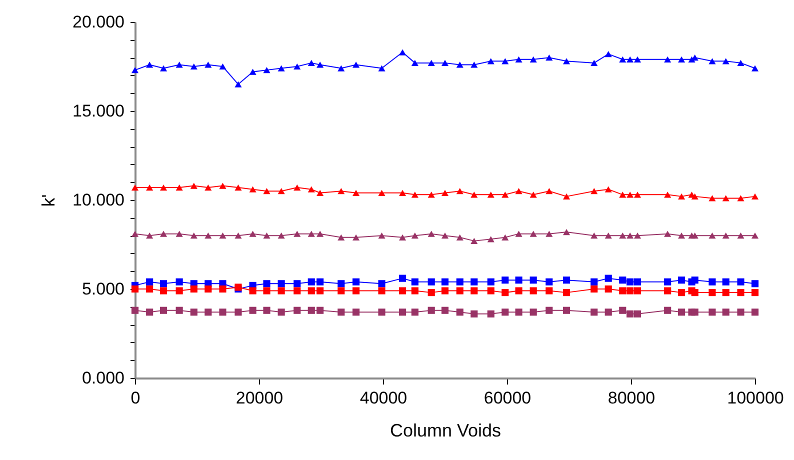 The image size is (794, 460). Describe the element at coordinates (508, 398) in the screenshot. I see `x-tick-label: 60000` at that location.